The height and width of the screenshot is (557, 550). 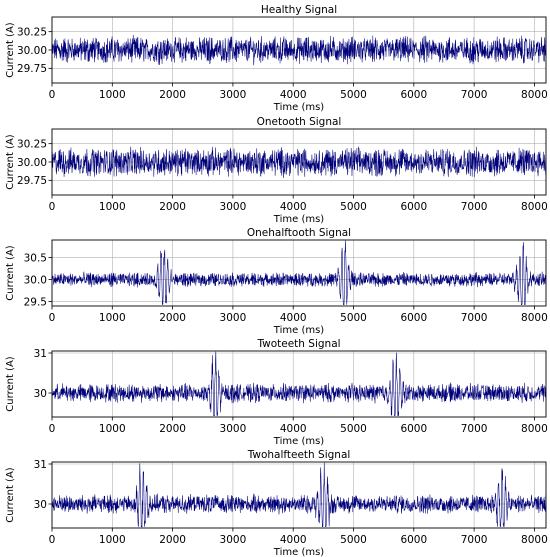 I want to click on chart-title: Twohalfteeth Signal, so click(x=299, y=455).